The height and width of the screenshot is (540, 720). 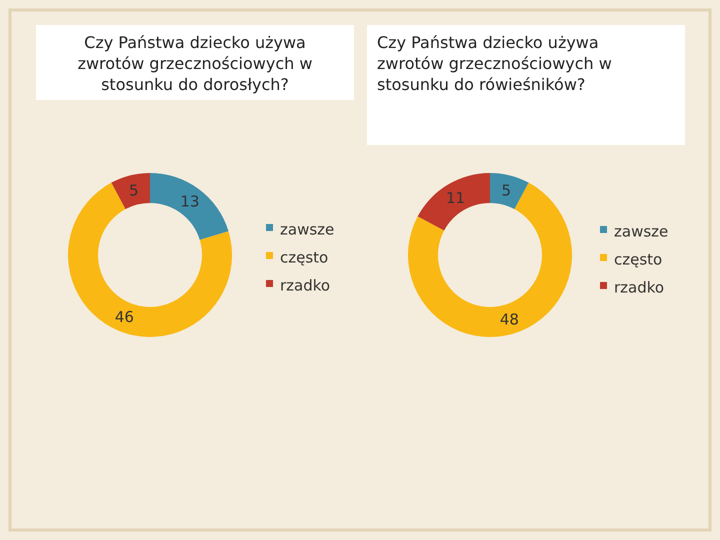 I want to click on chart-title: Czy Państwa dziecko używa zwrotów grzecznościowych w stosunku do dorosłych?, so click(x=195, y=63).